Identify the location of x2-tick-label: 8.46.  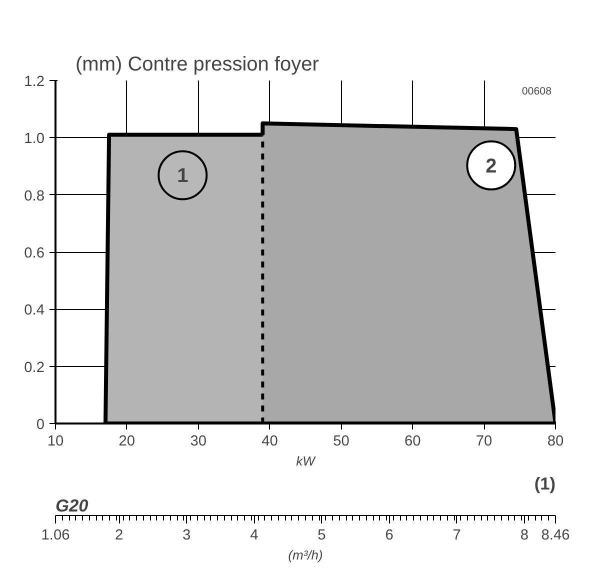
(555, 536).